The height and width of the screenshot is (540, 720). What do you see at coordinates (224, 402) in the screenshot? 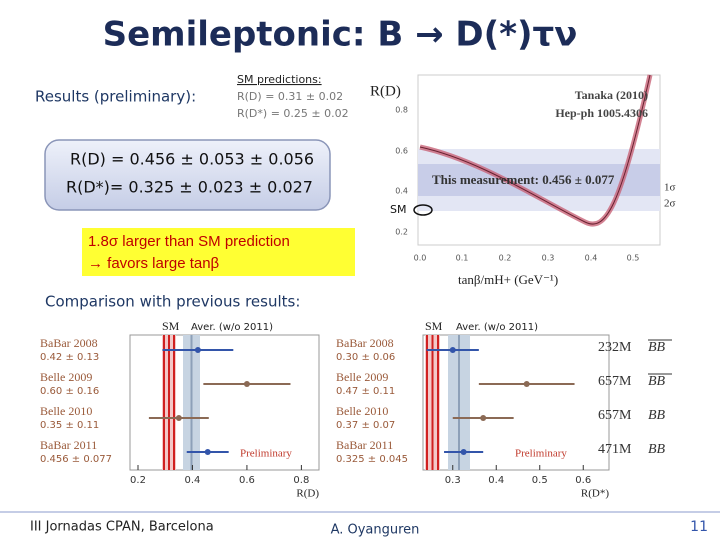
I see `plot-frame` at bounding box center [224, 402].